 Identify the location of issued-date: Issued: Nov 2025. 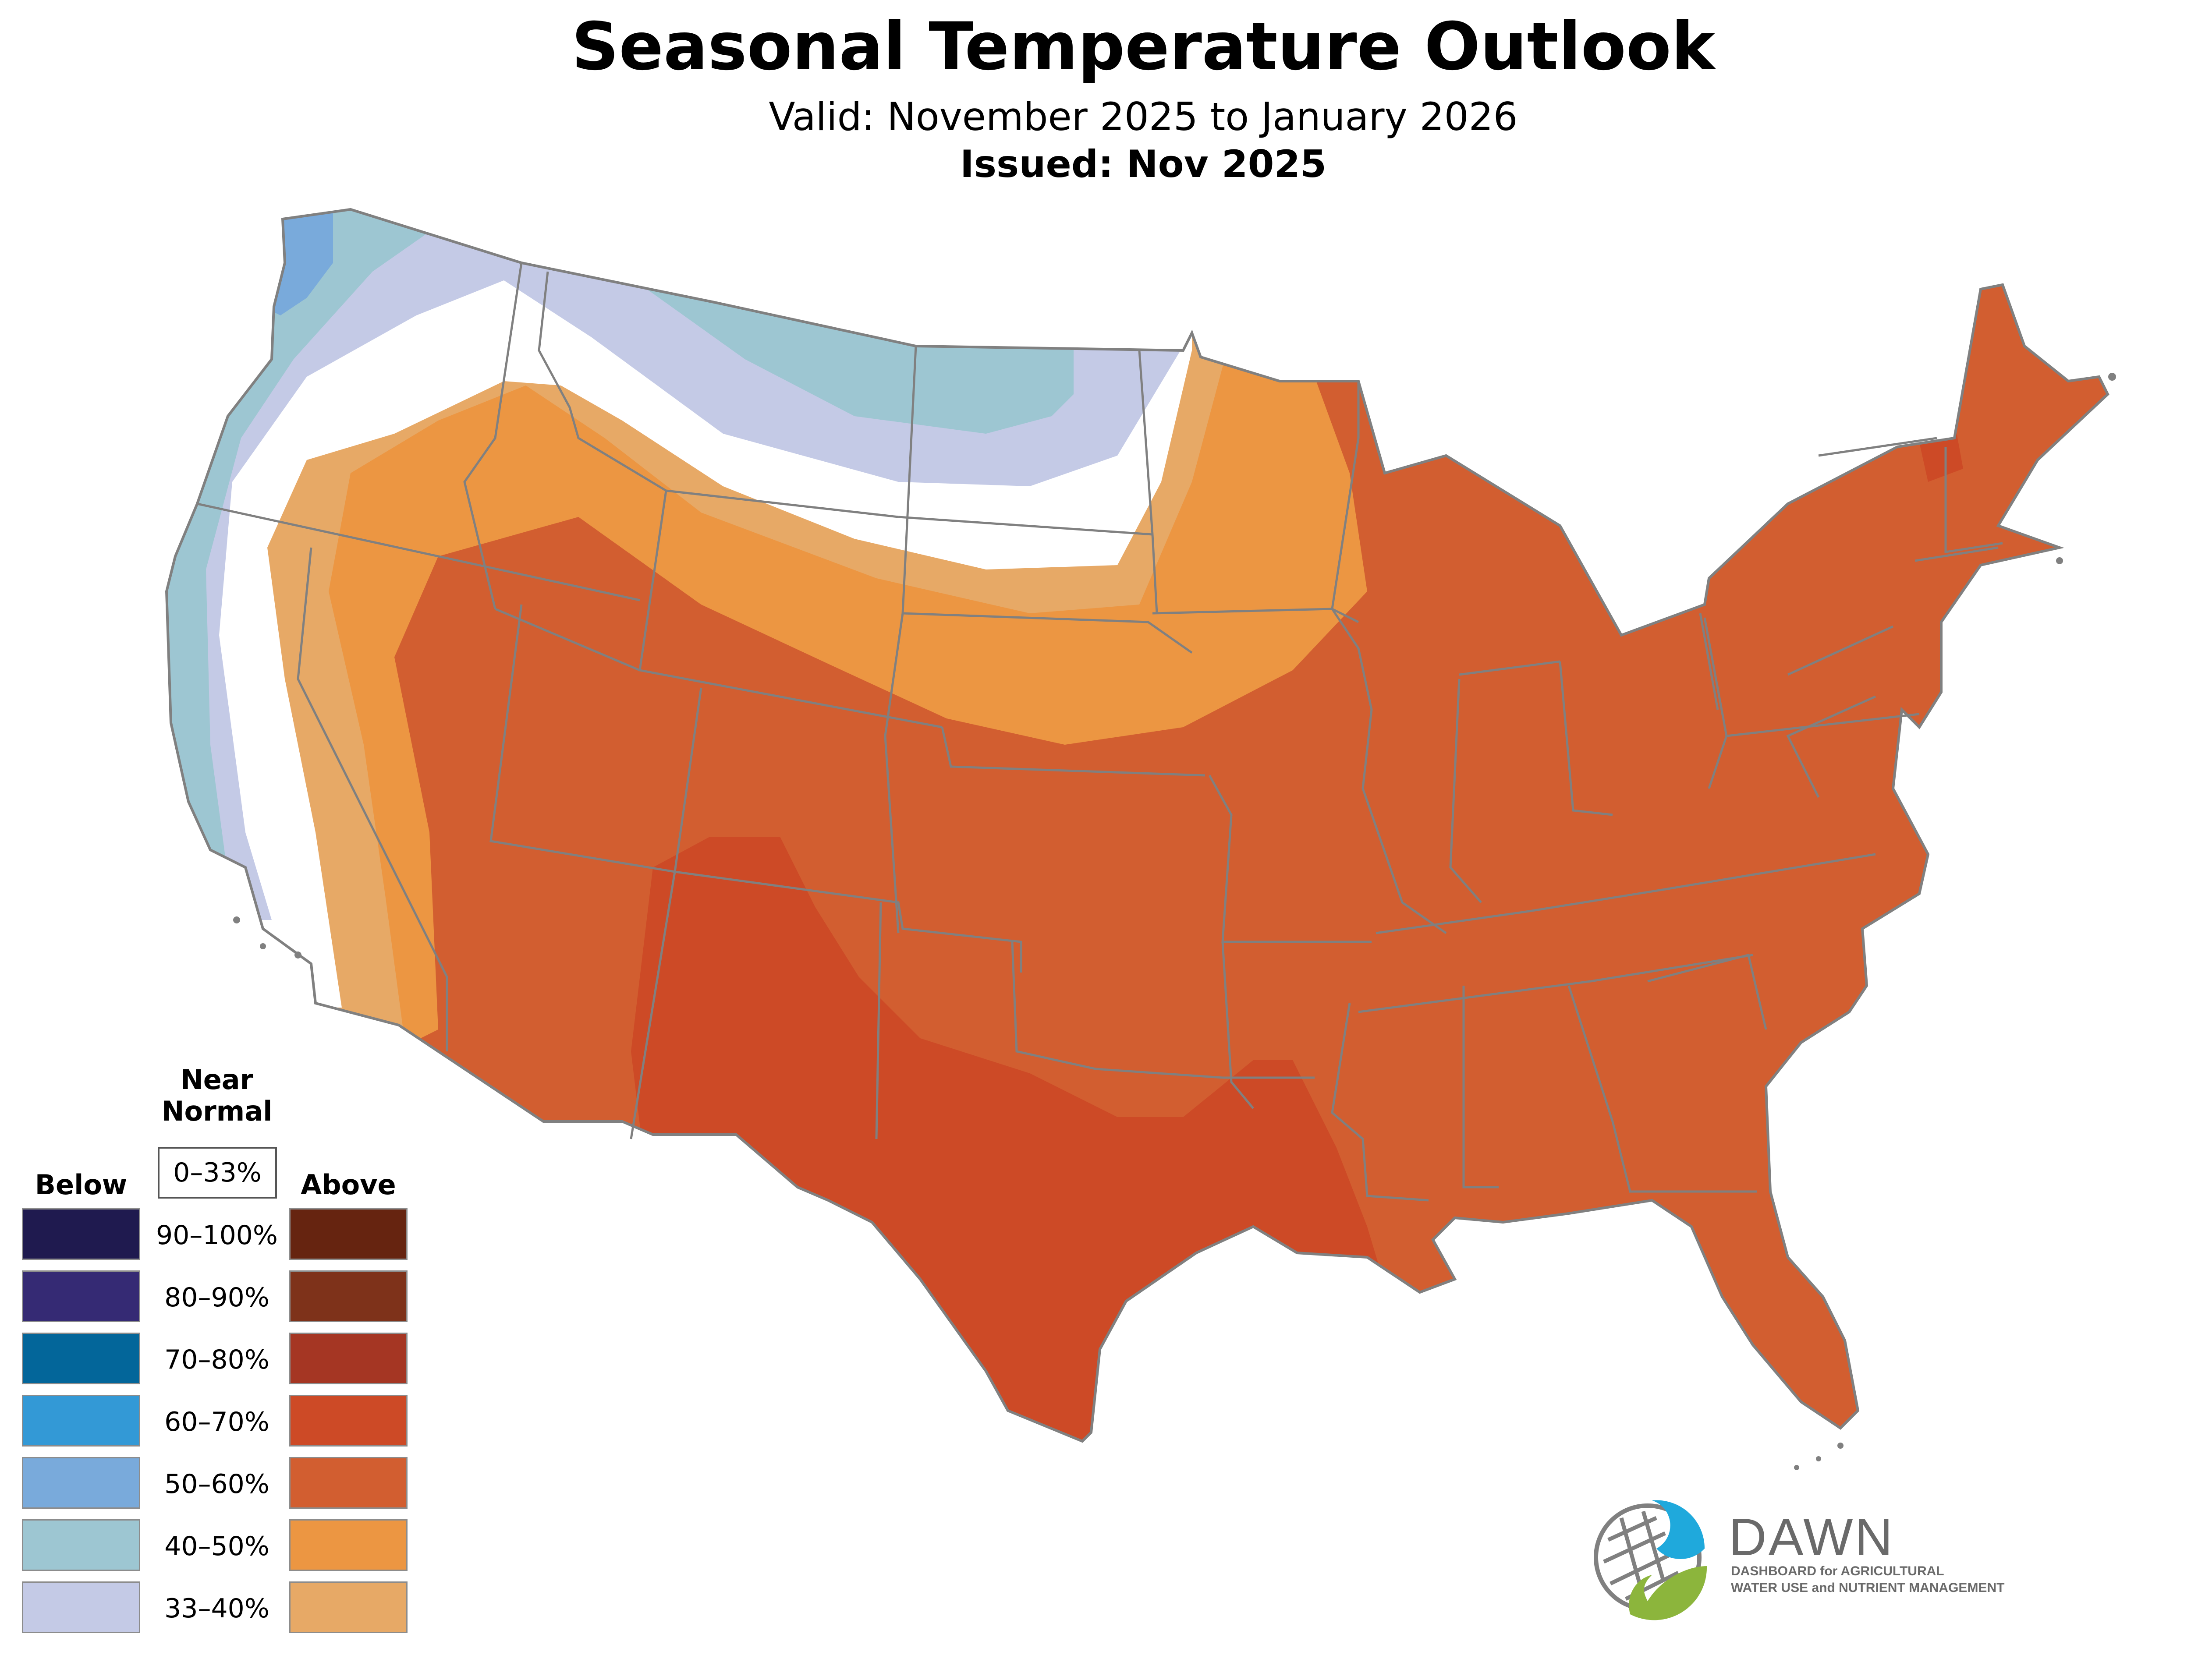
(1143, 164).